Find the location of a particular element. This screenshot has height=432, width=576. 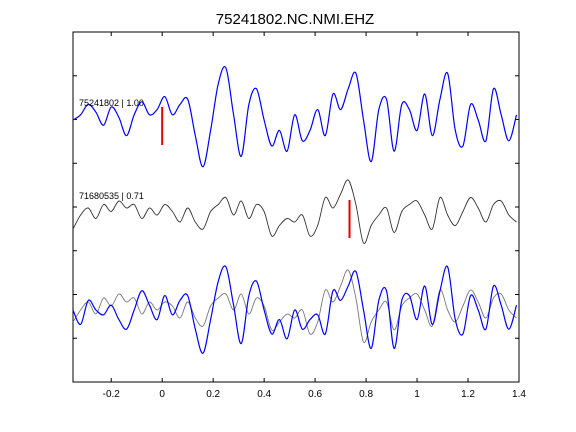

x-tick-label: 0.6 is located at coordinates (315, 394).